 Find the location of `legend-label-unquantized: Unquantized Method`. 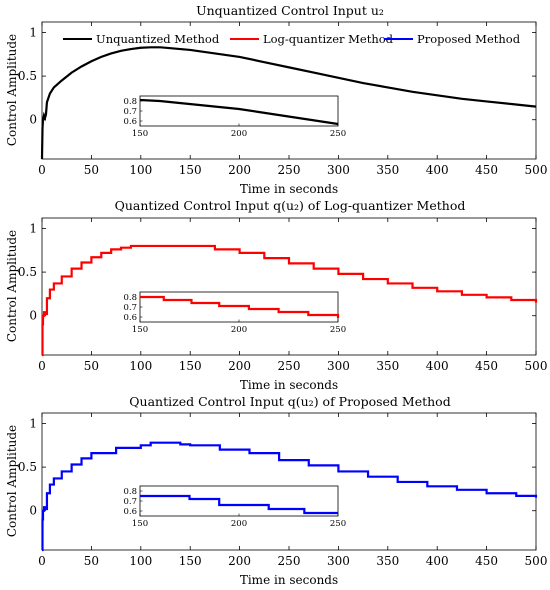

legend-label-unquantized: Unquantized Method is located at coordinates (158, 39).